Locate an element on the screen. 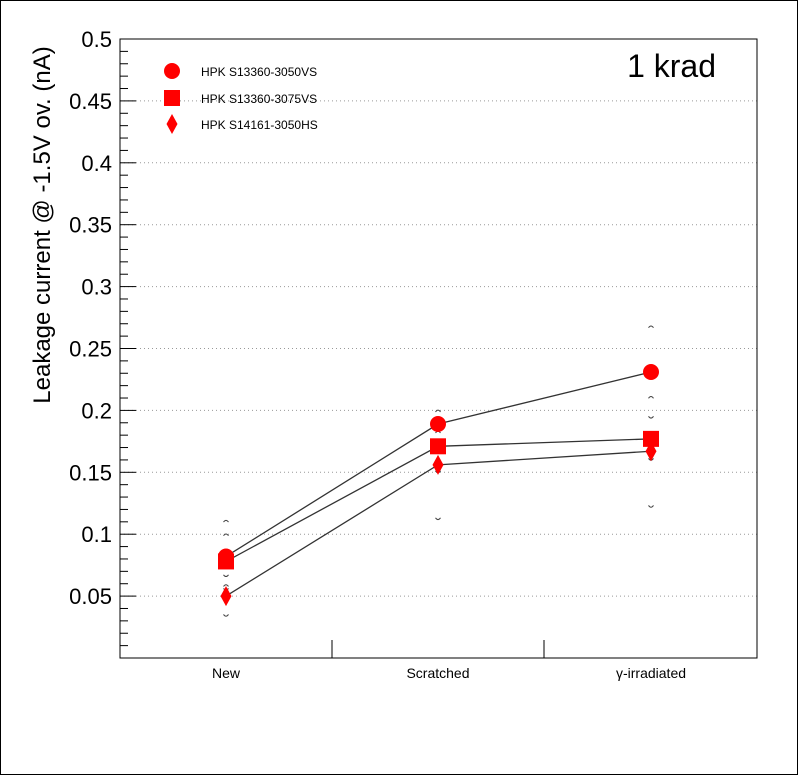  legend-label: HPK S13360-3075VS is located at coordinates (259, 99).